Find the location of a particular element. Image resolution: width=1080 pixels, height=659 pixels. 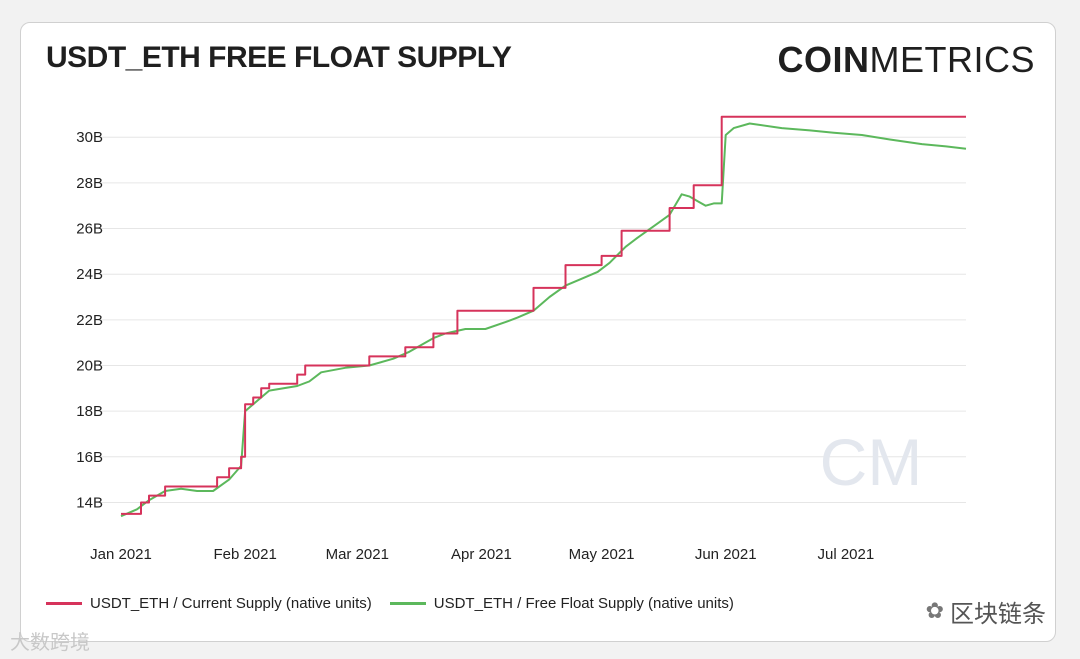

x-tick-label: May 2021 is located at coordinates (602, 554).